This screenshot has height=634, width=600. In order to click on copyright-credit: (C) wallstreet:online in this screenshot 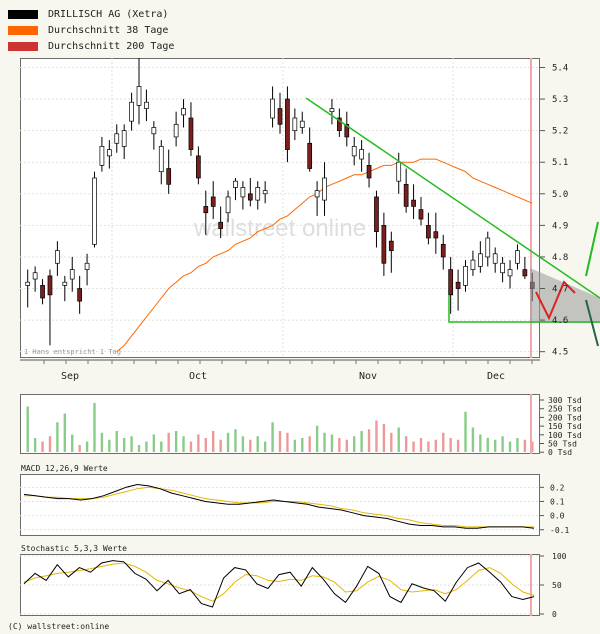, I will do `click(59, 626)`.